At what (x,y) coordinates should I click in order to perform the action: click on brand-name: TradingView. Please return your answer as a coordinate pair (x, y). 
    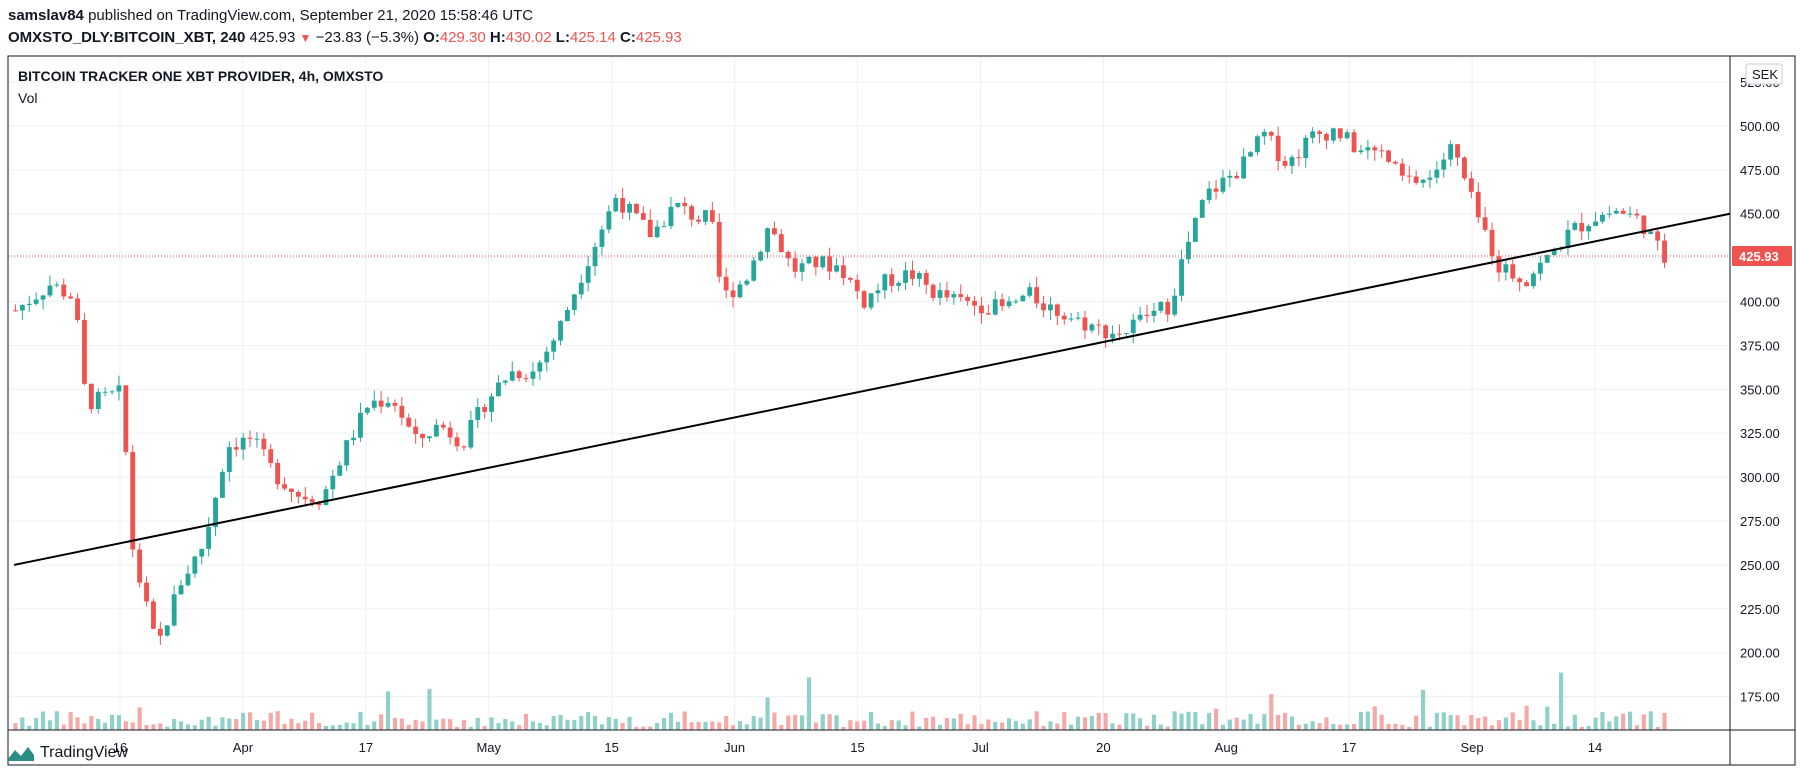
    Looking at the image, I should click on (84, 752).